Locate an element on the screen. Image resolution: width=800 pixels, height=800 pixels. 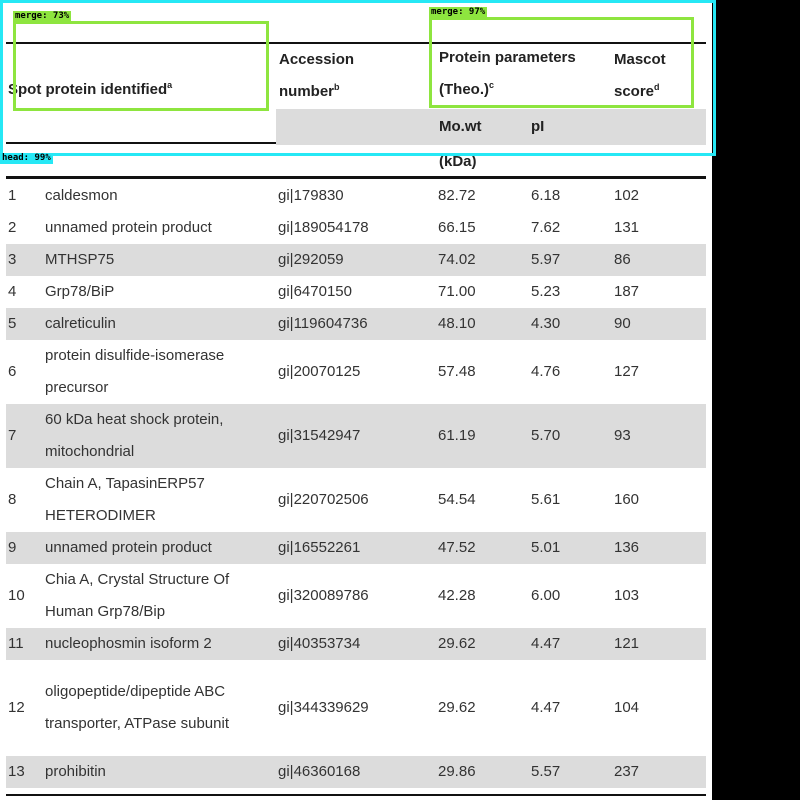
molecular-weight: 54.54 is located at coordinates (457, 499).